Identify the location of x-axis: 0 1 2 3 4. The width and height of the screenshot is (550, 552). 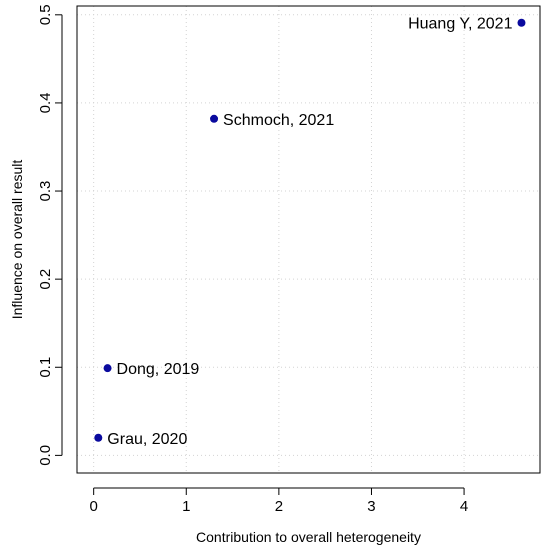
(278, 501).